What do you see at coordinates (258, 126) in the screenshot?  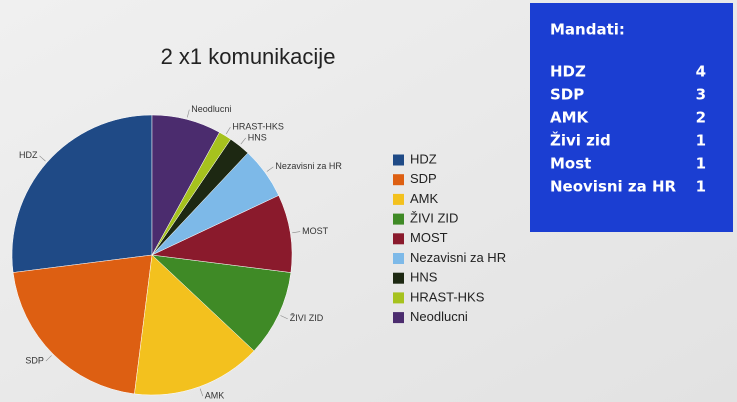 I see `slice-label: HRAST-HKS` at bounding box center [258, 126].